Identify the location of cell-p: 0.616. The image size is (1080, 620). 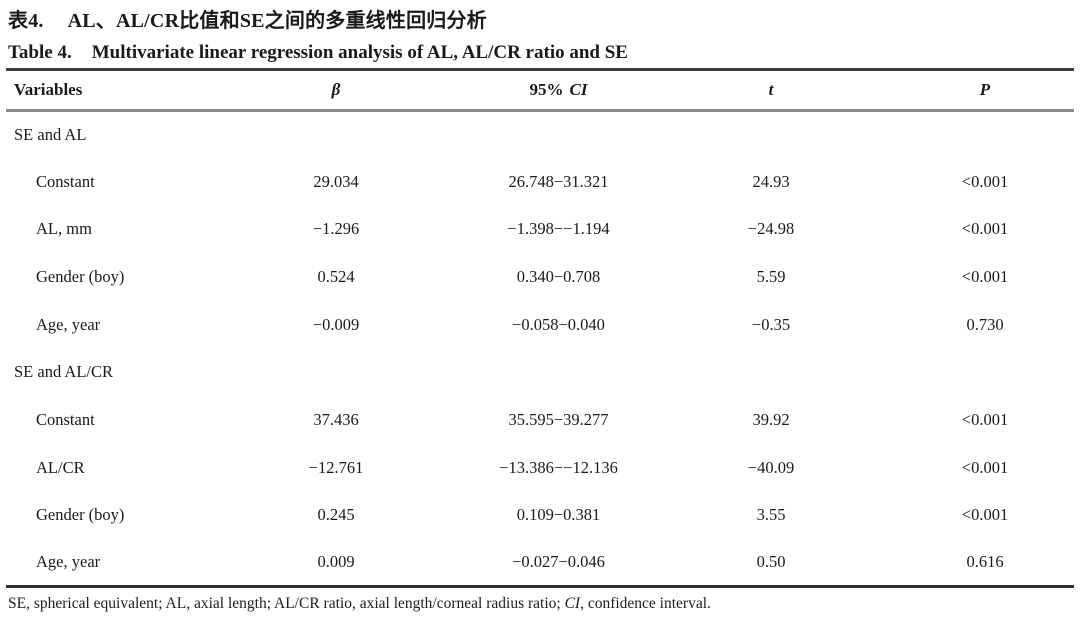
(962, 564).